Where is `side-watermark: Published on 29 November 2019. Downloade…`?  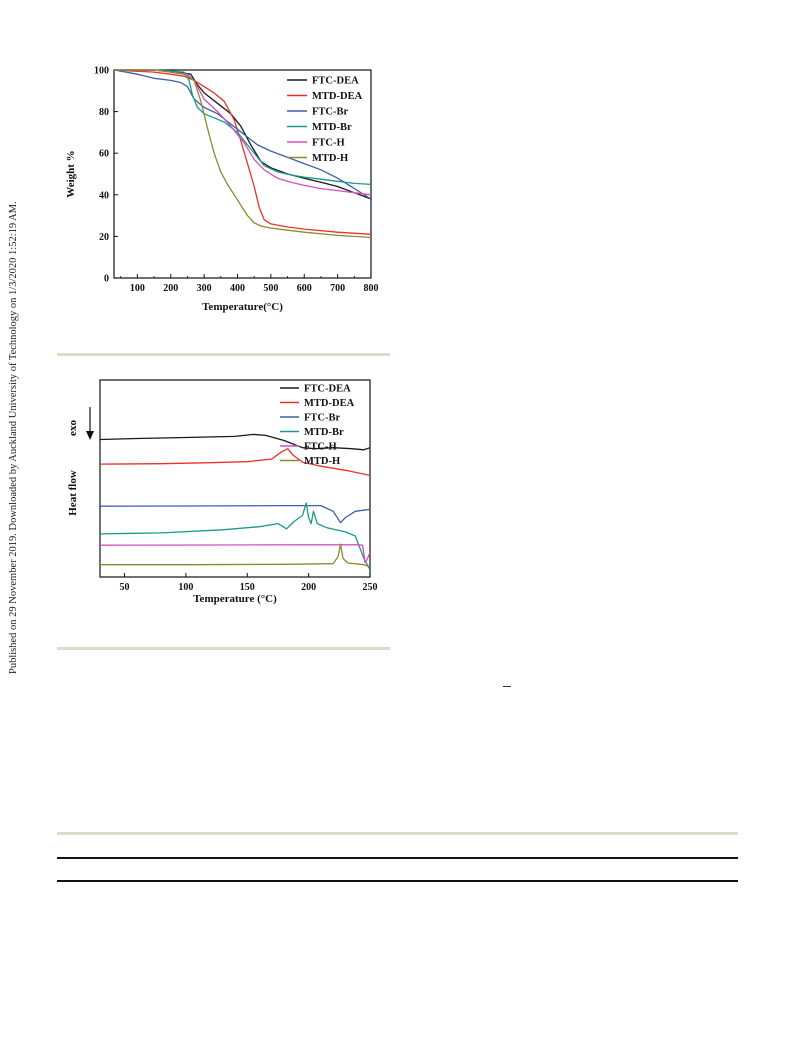 side-watermark: Published on 29 November 2019. Downloade… is located at coordinates (15, 519).